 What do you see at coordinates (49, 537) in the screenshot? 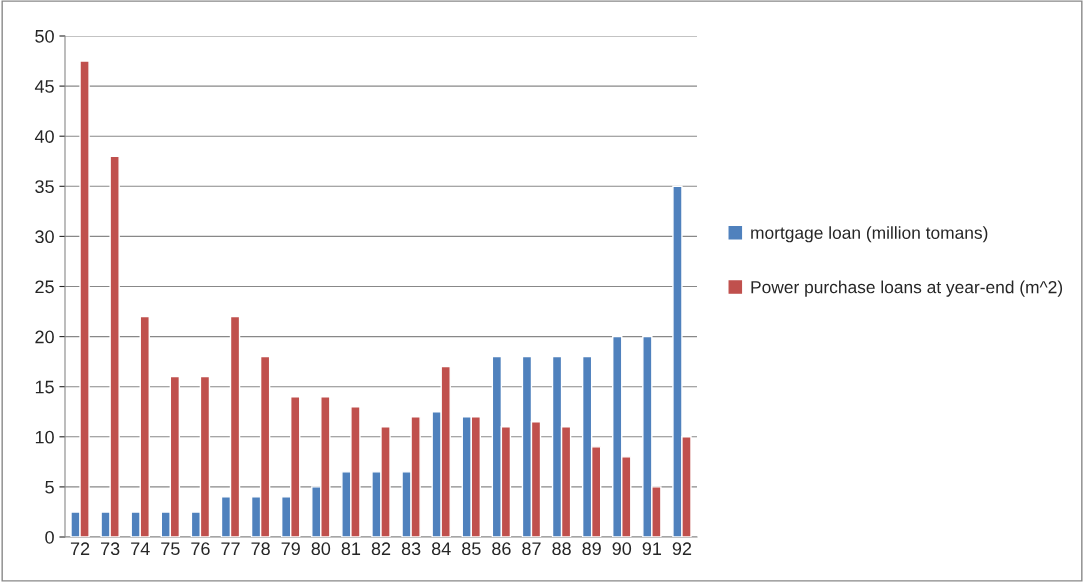
I see `y-tick-label: 0` at bounding box center [49, 537].